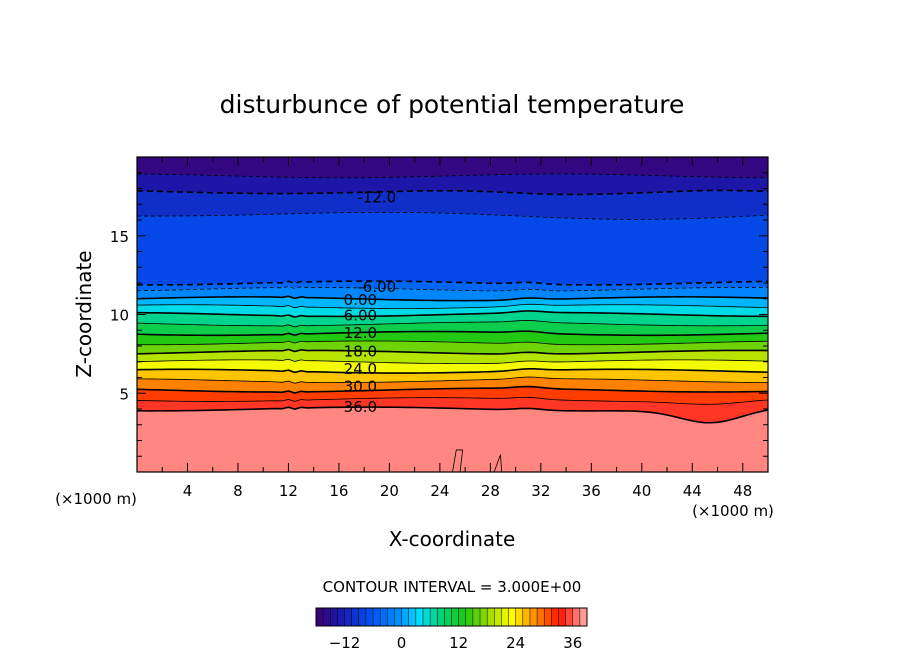 This screenshot has width=904, height=654. I want to click on x-tick-label: 8, so click(238, 491).